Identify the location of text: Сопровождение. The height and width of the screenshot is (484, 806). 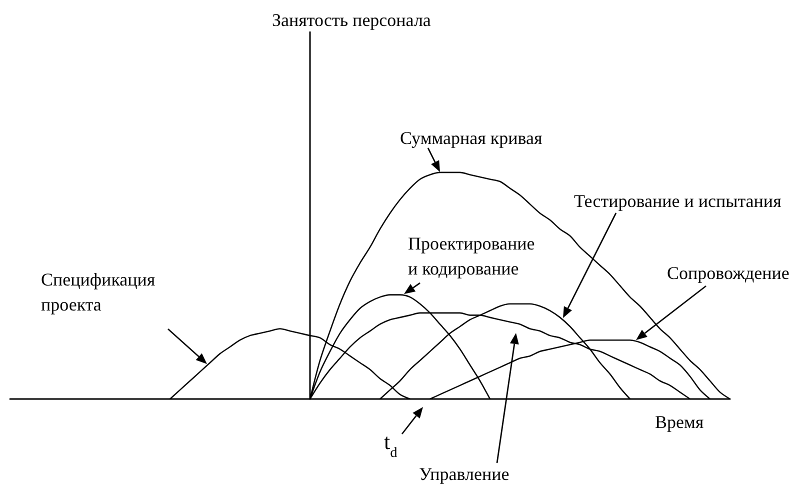
(728, 273).